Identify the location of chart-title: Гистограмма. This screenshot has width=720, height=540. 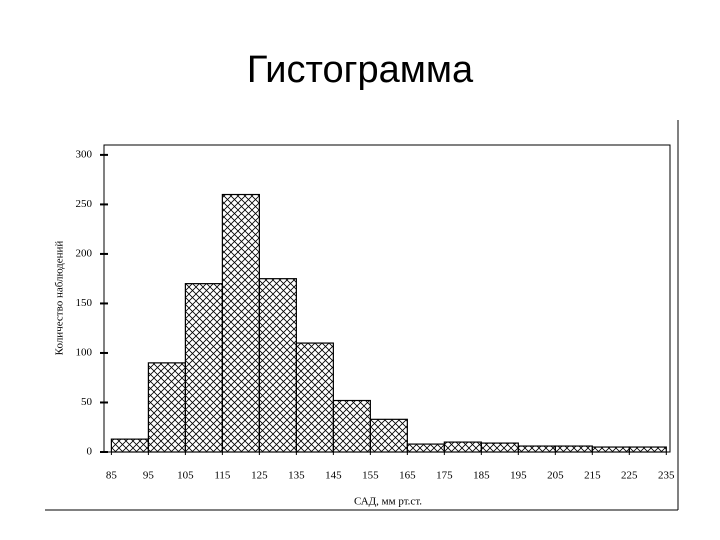
(360, 70).